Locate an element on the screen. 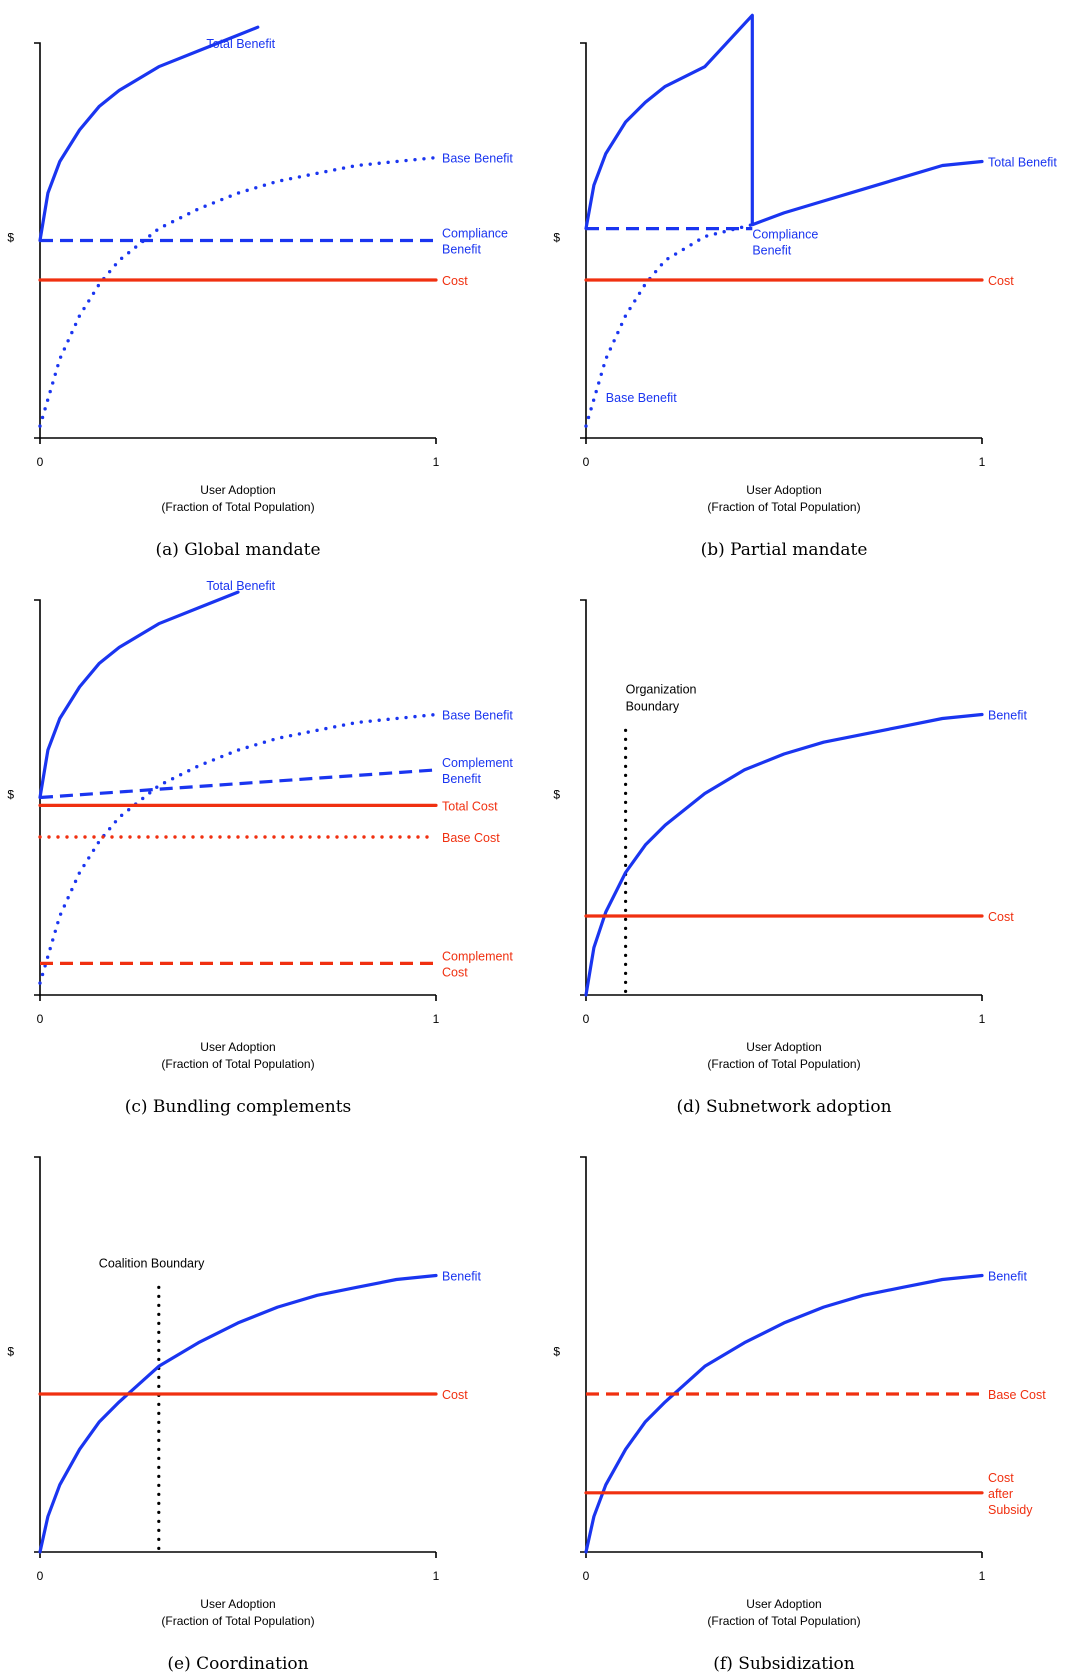 This screenshot has height=1680, width=1072. boundary-label: Boundary is located at coordinates (653, 706).